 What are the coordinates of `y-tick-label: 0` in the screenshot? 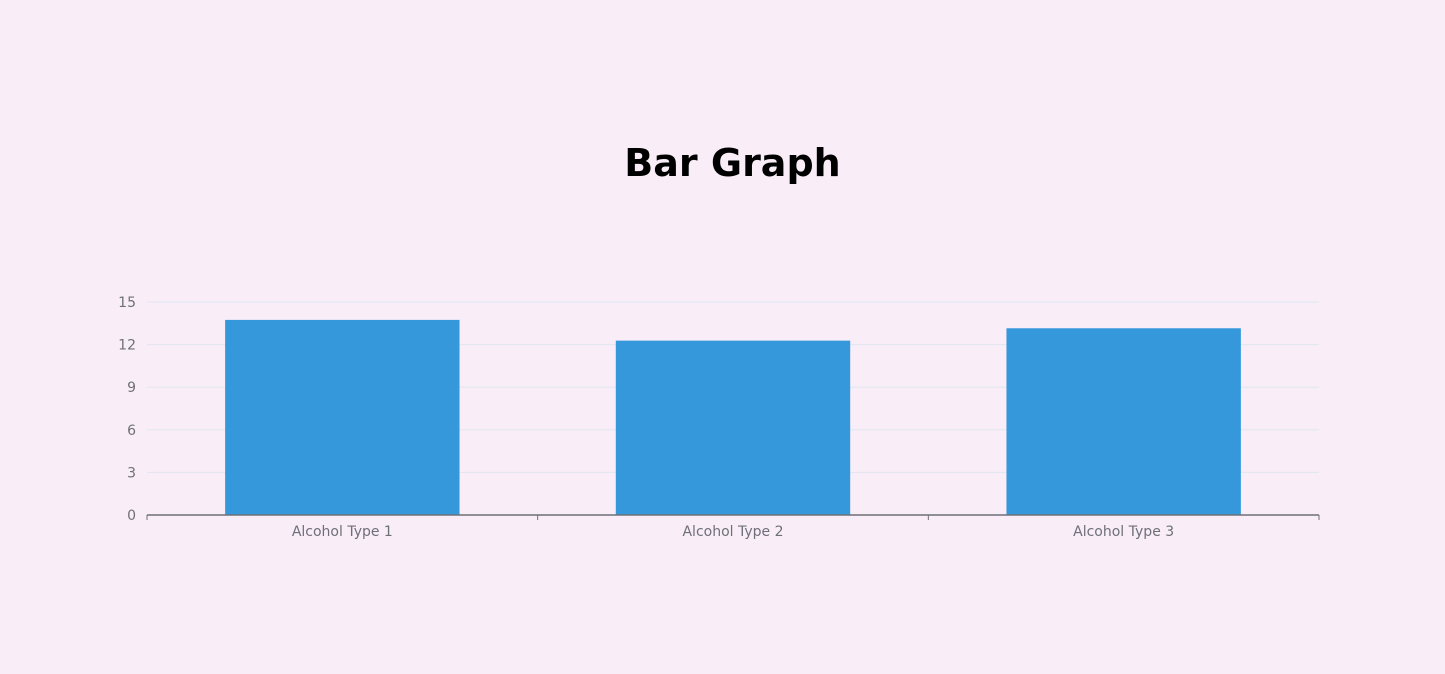 It's located at (131, 516).